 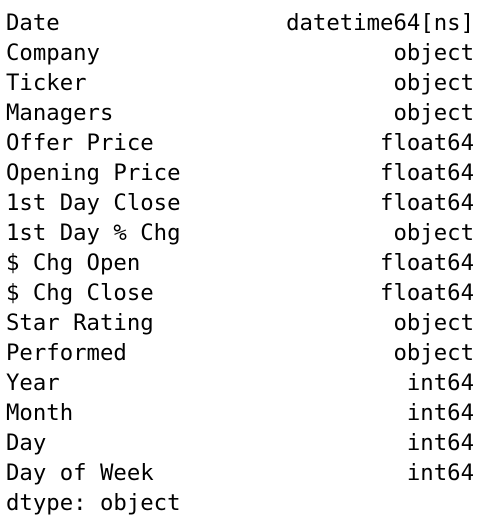 What do you see at coordinates (73, 263) in the screenshot?
I see `column-name: $ Chg Open` at bounding box center [73, 263].